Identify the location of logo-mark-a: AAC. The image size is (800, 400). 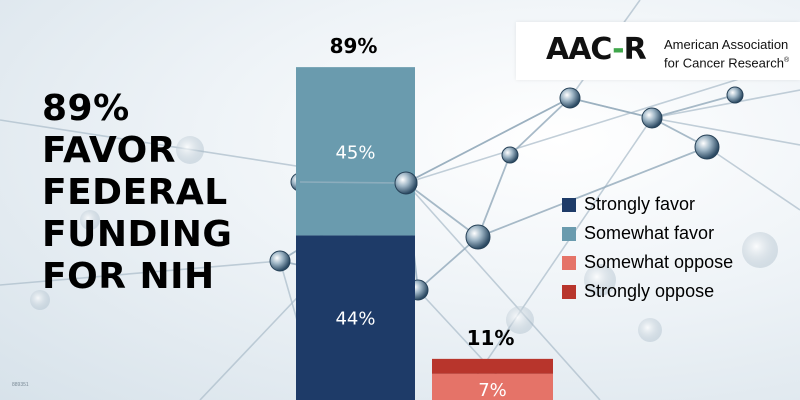
(579, 49).